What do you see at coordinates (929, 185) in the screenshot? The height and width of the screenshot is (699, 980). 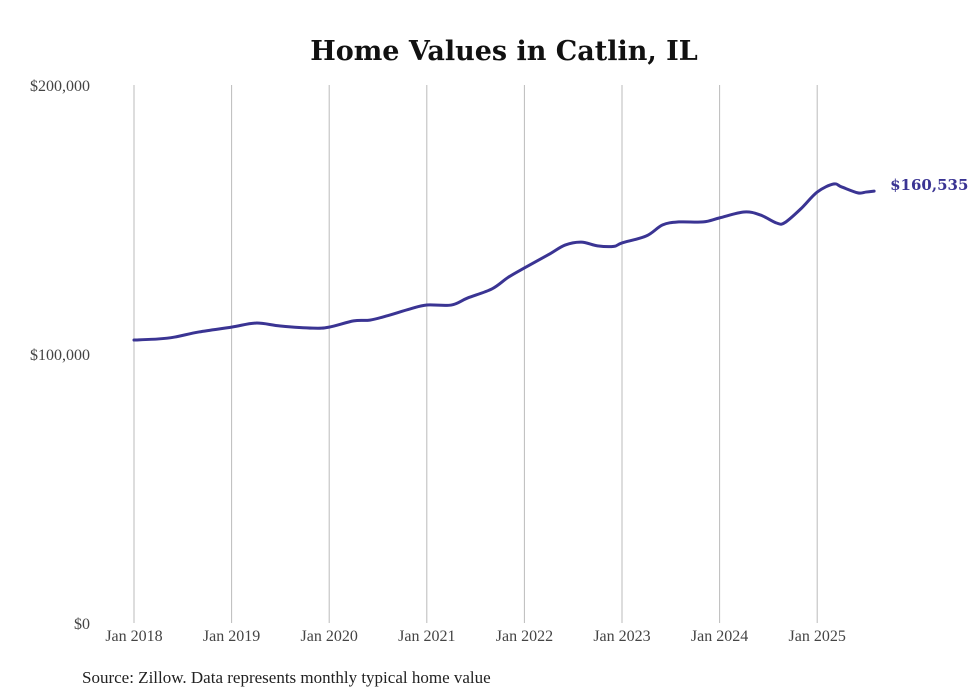 I see `end-value-label: $160,535` at bounding box center [929, 185].